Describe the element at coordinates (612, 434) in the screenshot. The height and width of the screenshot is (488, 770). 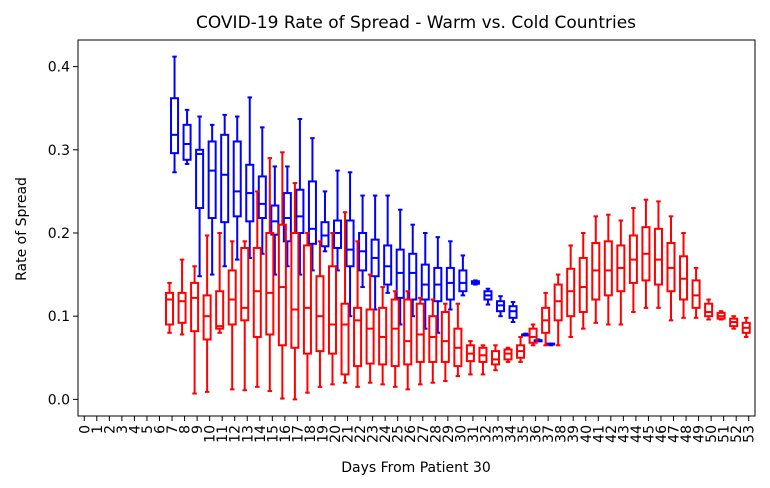
I see `x-tick-label: 42` at that location.